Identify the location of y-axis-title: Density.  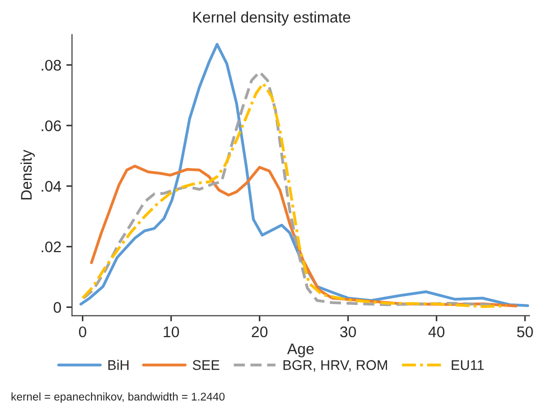
(27, 175).